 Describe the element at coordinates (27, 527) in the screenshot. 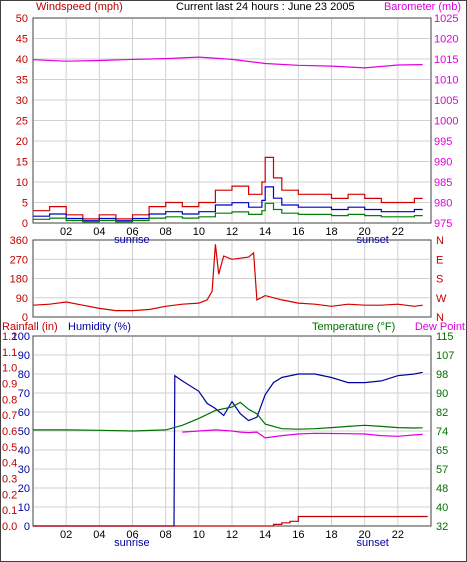

I see `humidity-tick-label: 0` at that location.